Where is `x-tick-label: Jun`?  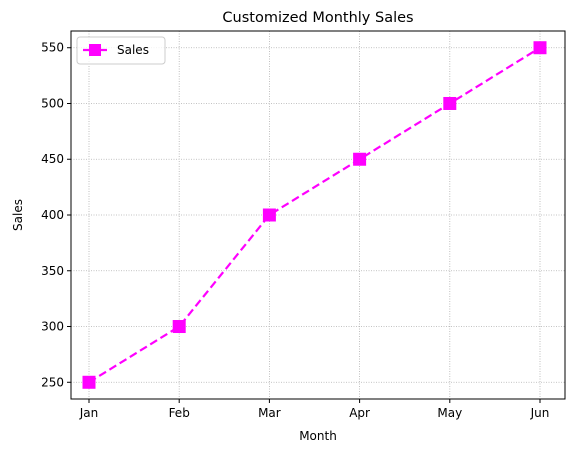 x-tick-label: Jun is located at coordinates (540, 413).